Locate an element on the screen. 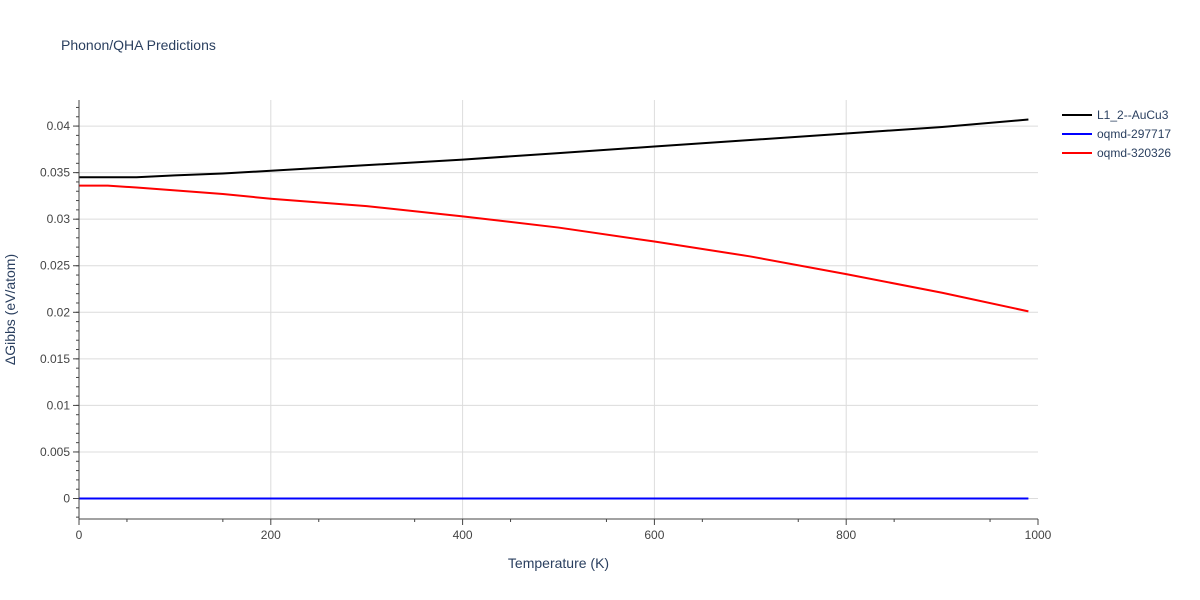  y-tick-label: 0.01 is located at coordinates (59, 405).